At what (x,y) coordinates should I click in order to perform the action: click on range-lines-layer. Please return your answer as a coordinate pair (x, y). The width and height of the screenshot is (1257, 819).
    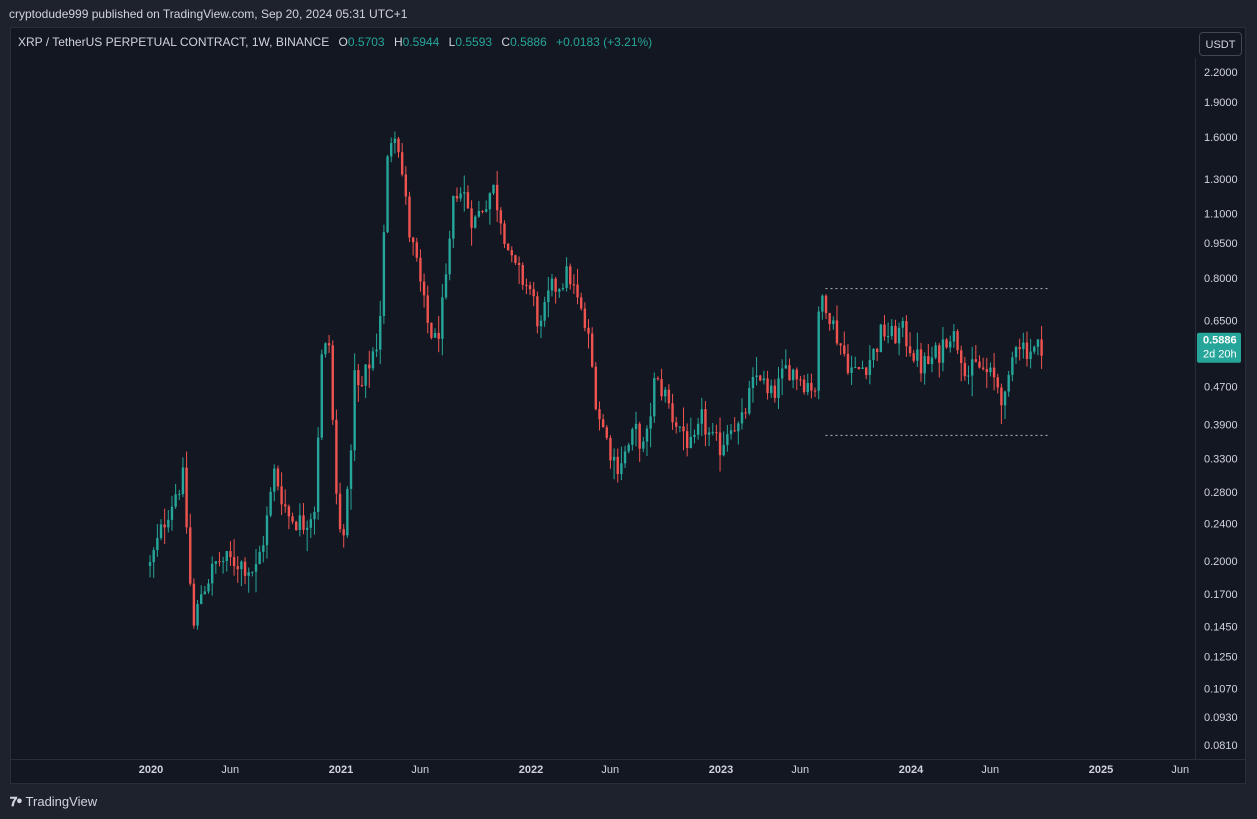
    Looking at the image, I should click on (936, 362).